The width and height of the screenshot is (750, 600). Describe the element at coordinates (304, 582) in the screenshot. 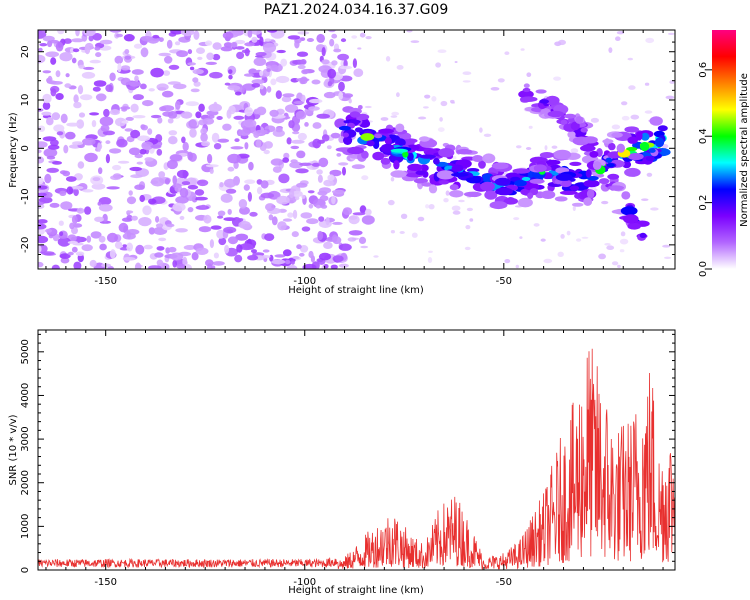

I see `snr-x-tick-label: -100` at that location.